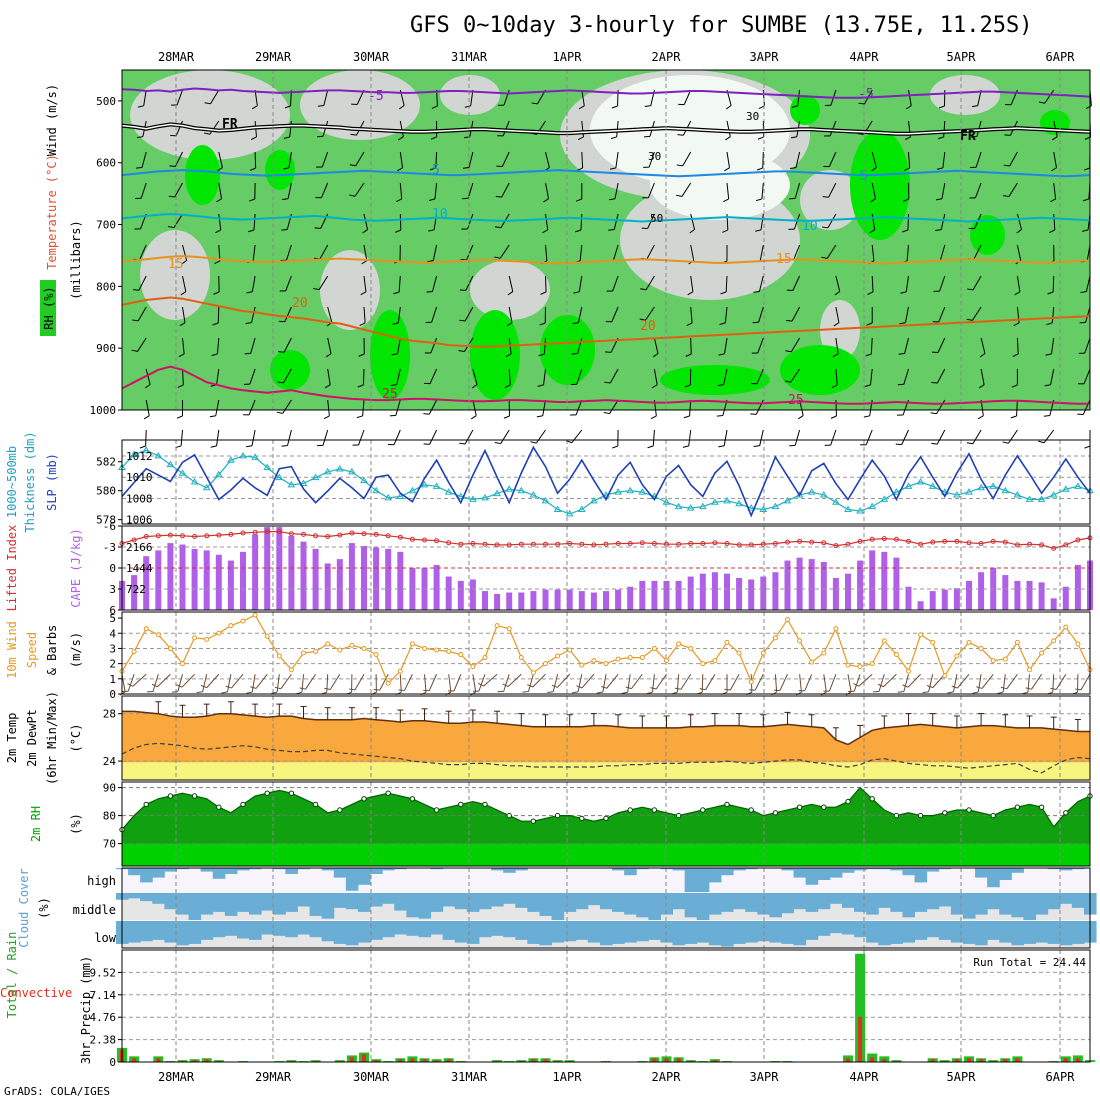 The image size is (1100, 1100). I want to click on top-date-label: 2APR, so click(667, 57).